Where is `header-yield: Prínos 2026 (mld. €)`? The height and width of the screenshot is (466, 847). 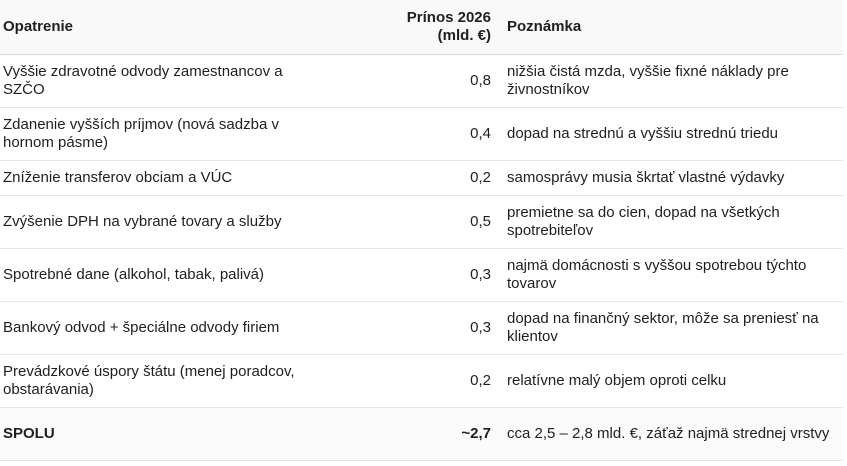 header-yield: Prínos 2026 (mld. €) is located at coordinates (415, 27).